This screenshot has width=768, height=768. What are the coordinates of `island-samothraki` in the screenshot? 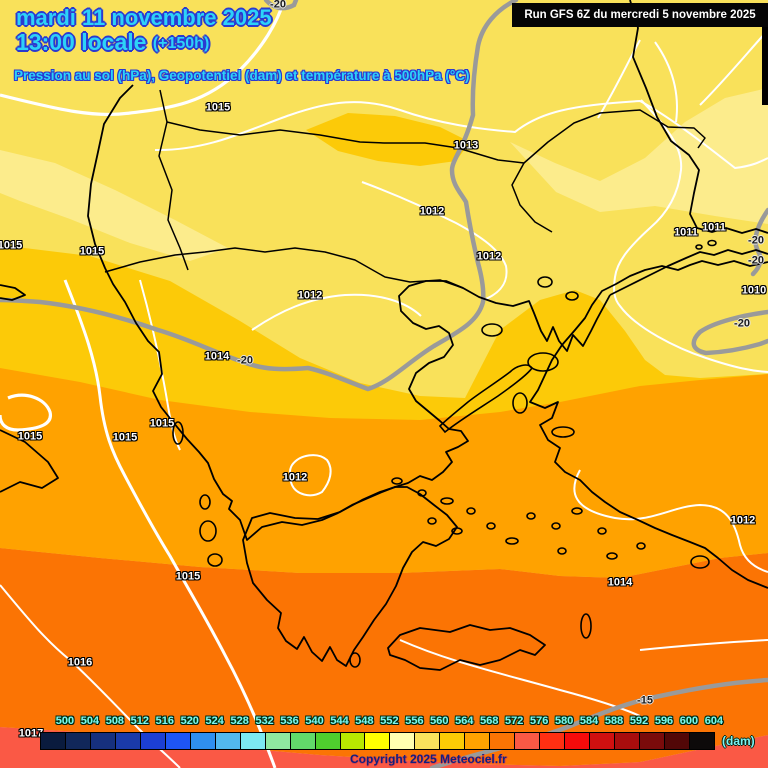 It's located at (572, 296).